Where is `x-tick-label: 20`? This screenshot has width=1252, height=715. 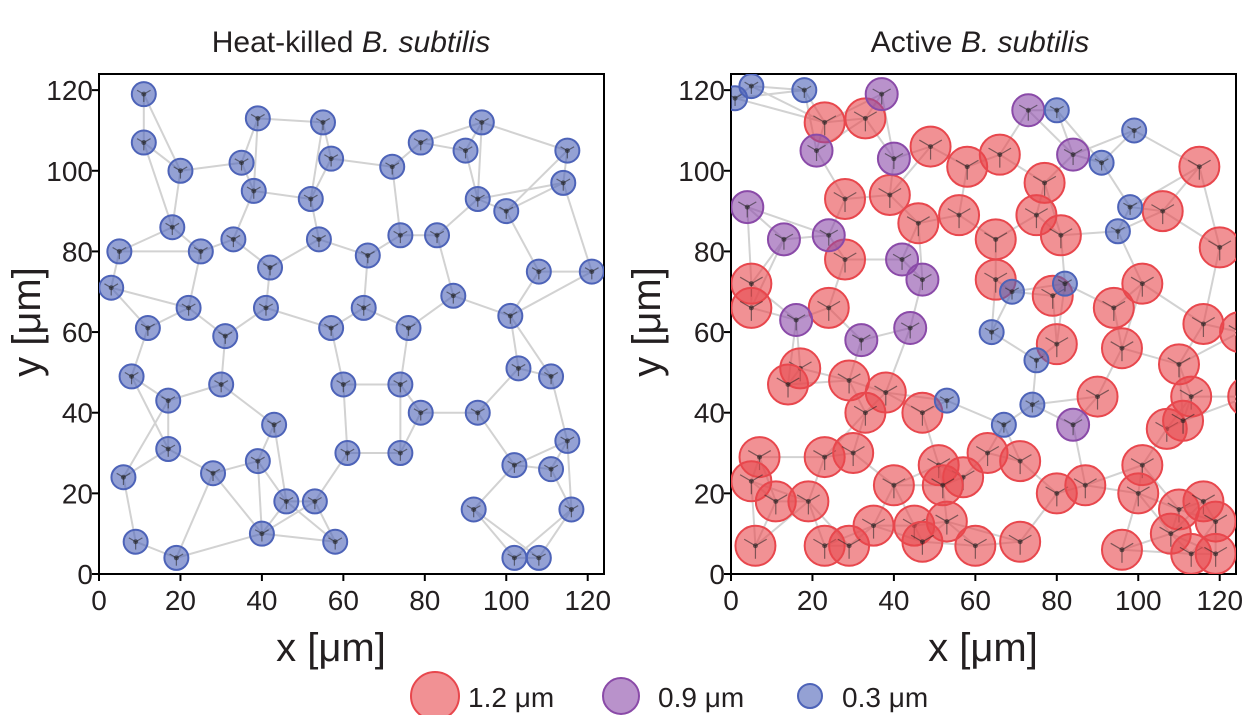 x-tick-label: 20 is located at coordinates (180, 600).